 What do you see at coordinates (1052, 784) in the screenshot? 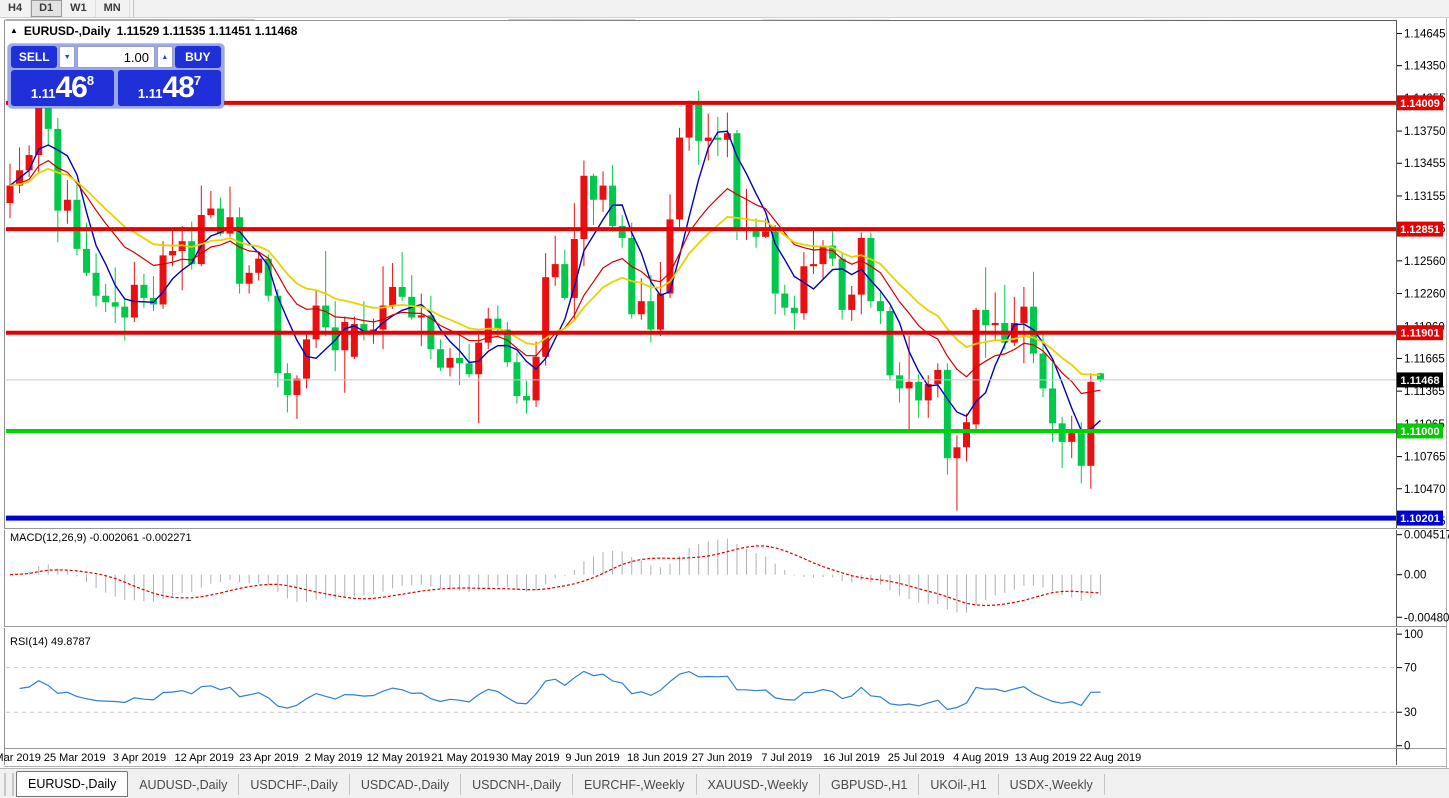
I see `tab-usdx-weekly: USDX-,Weekly` at bounding box center [1052, 784].